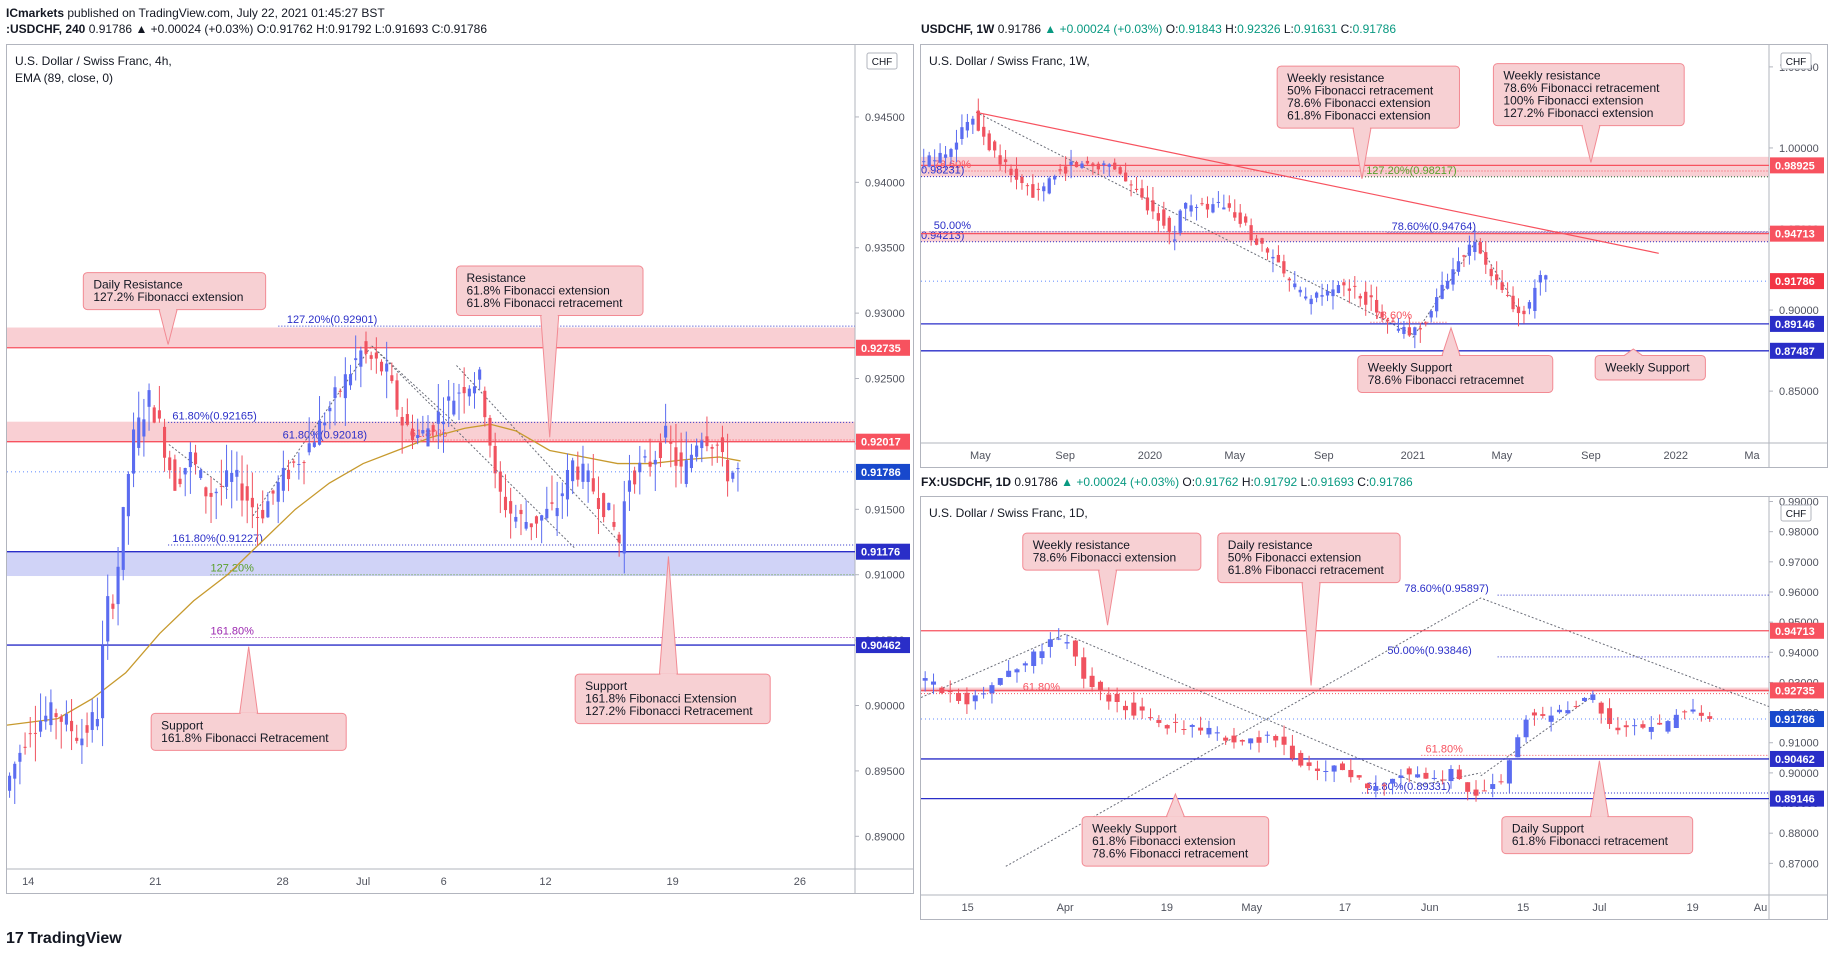 This screenshot has width=1833, height=956. What do you see at coordinates (1065, 908) in the screenshot?
I see `time-tick-label: Apr` at bounding box center [1065, 908].